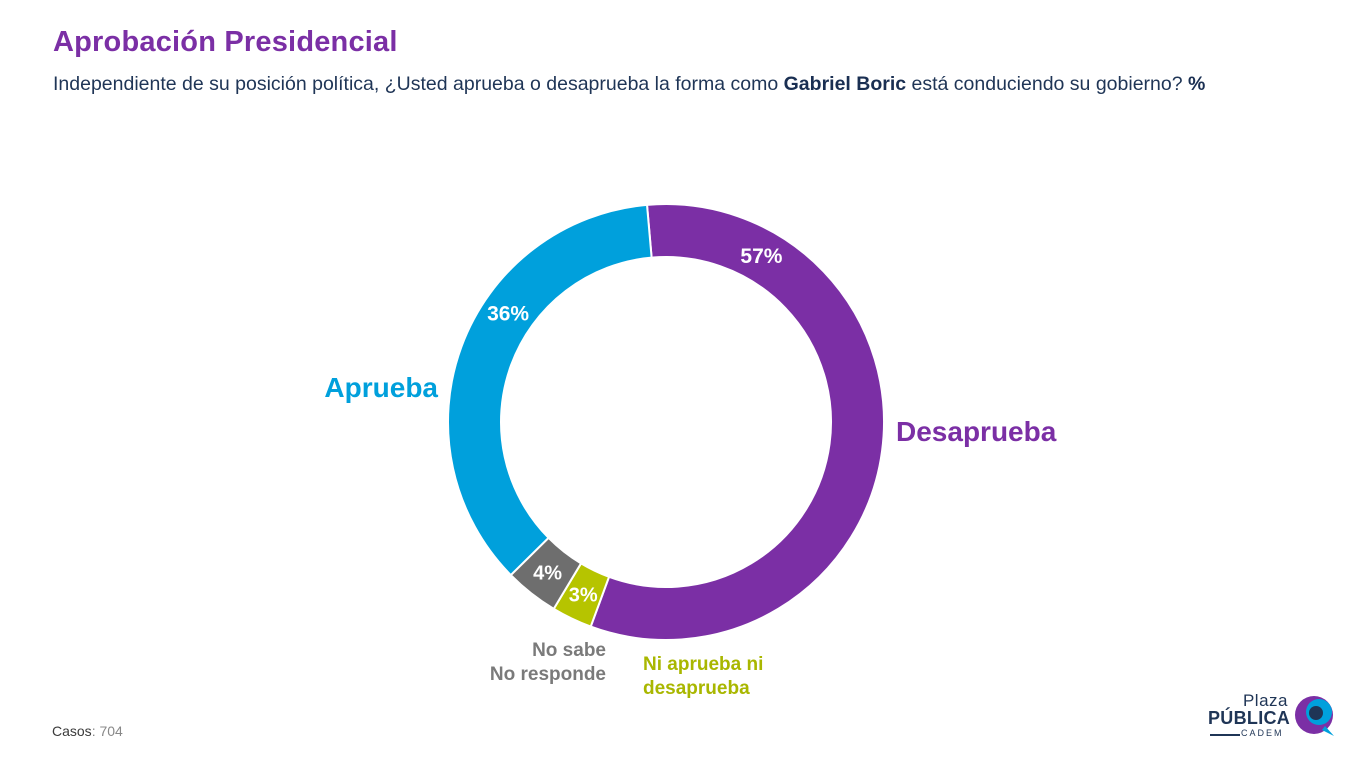  I want to click on label-no-sabe-line2: No responde, so click(548, 674).